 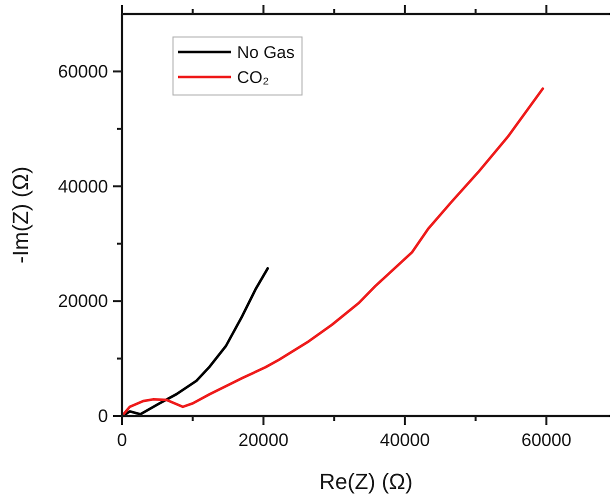 I want to click on y-tick-label: 20000, so click(x=83, y=301).